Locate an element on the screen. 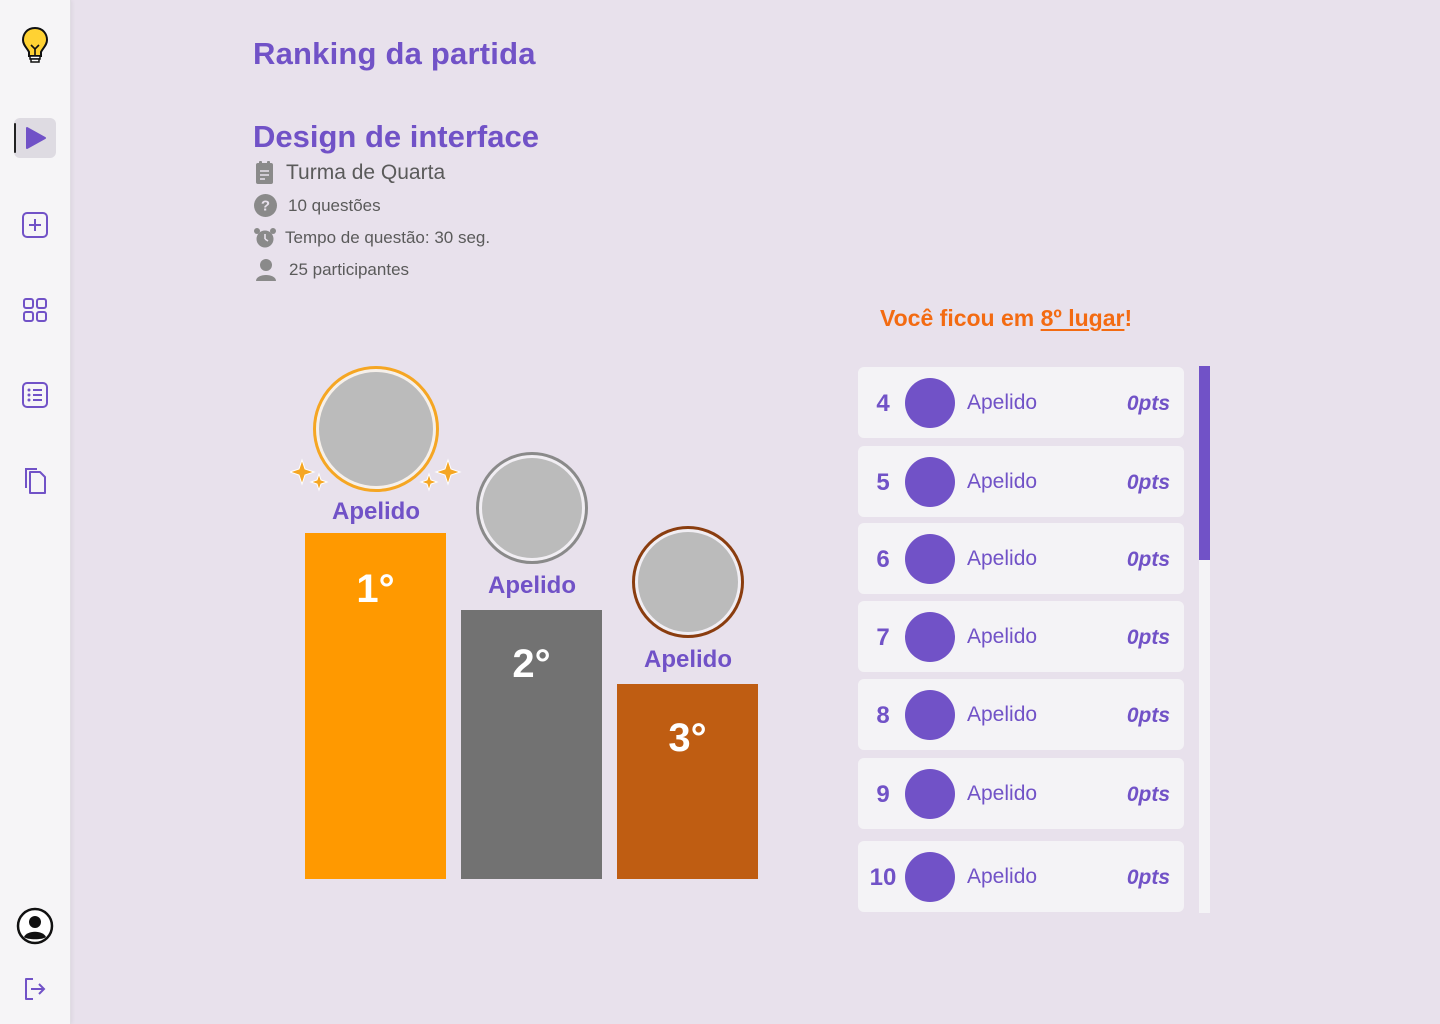 The image size is (1440, 1024). participants-count: 25 participantes is located at coordinates (349, 269).